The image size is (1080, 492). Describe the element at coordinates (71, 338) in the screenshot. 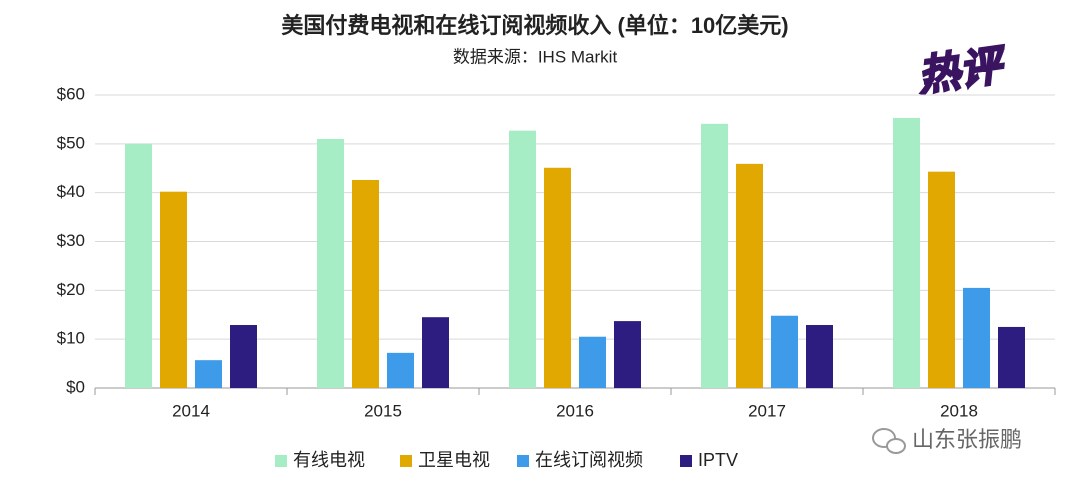

I see `y-tick-label: $10` at that location.